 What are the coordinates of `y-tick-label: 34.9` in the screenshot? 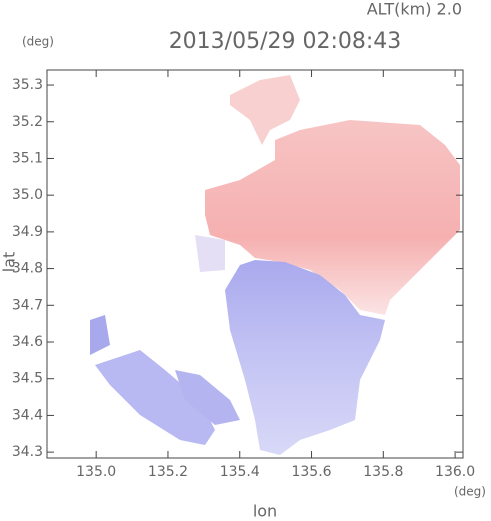 It's located at (27, 232).